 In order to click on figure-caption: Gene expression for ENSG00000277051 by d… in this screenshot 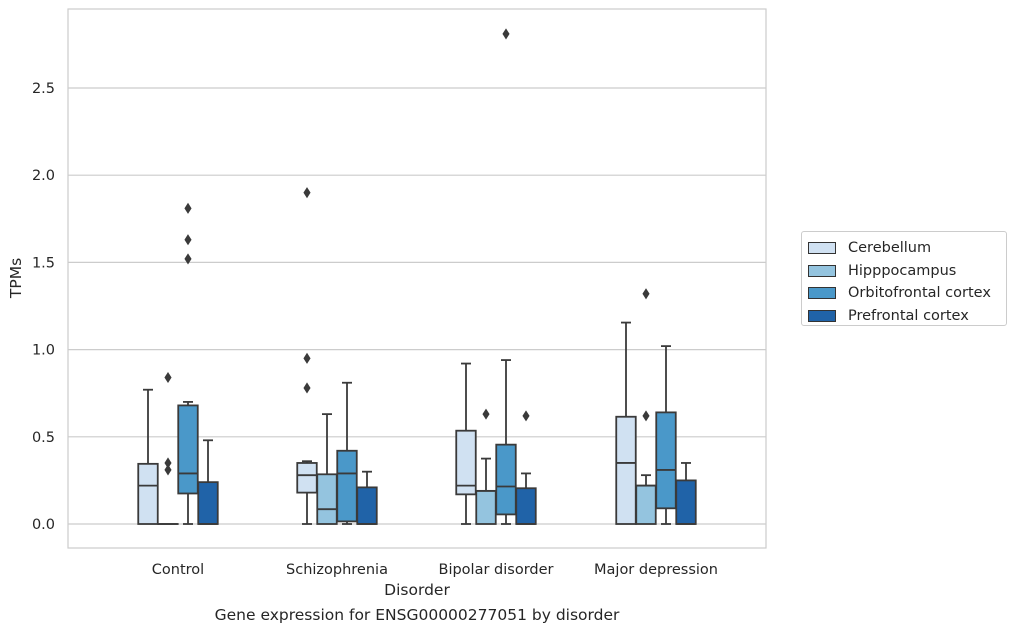, I will do `click(417, 615)`.